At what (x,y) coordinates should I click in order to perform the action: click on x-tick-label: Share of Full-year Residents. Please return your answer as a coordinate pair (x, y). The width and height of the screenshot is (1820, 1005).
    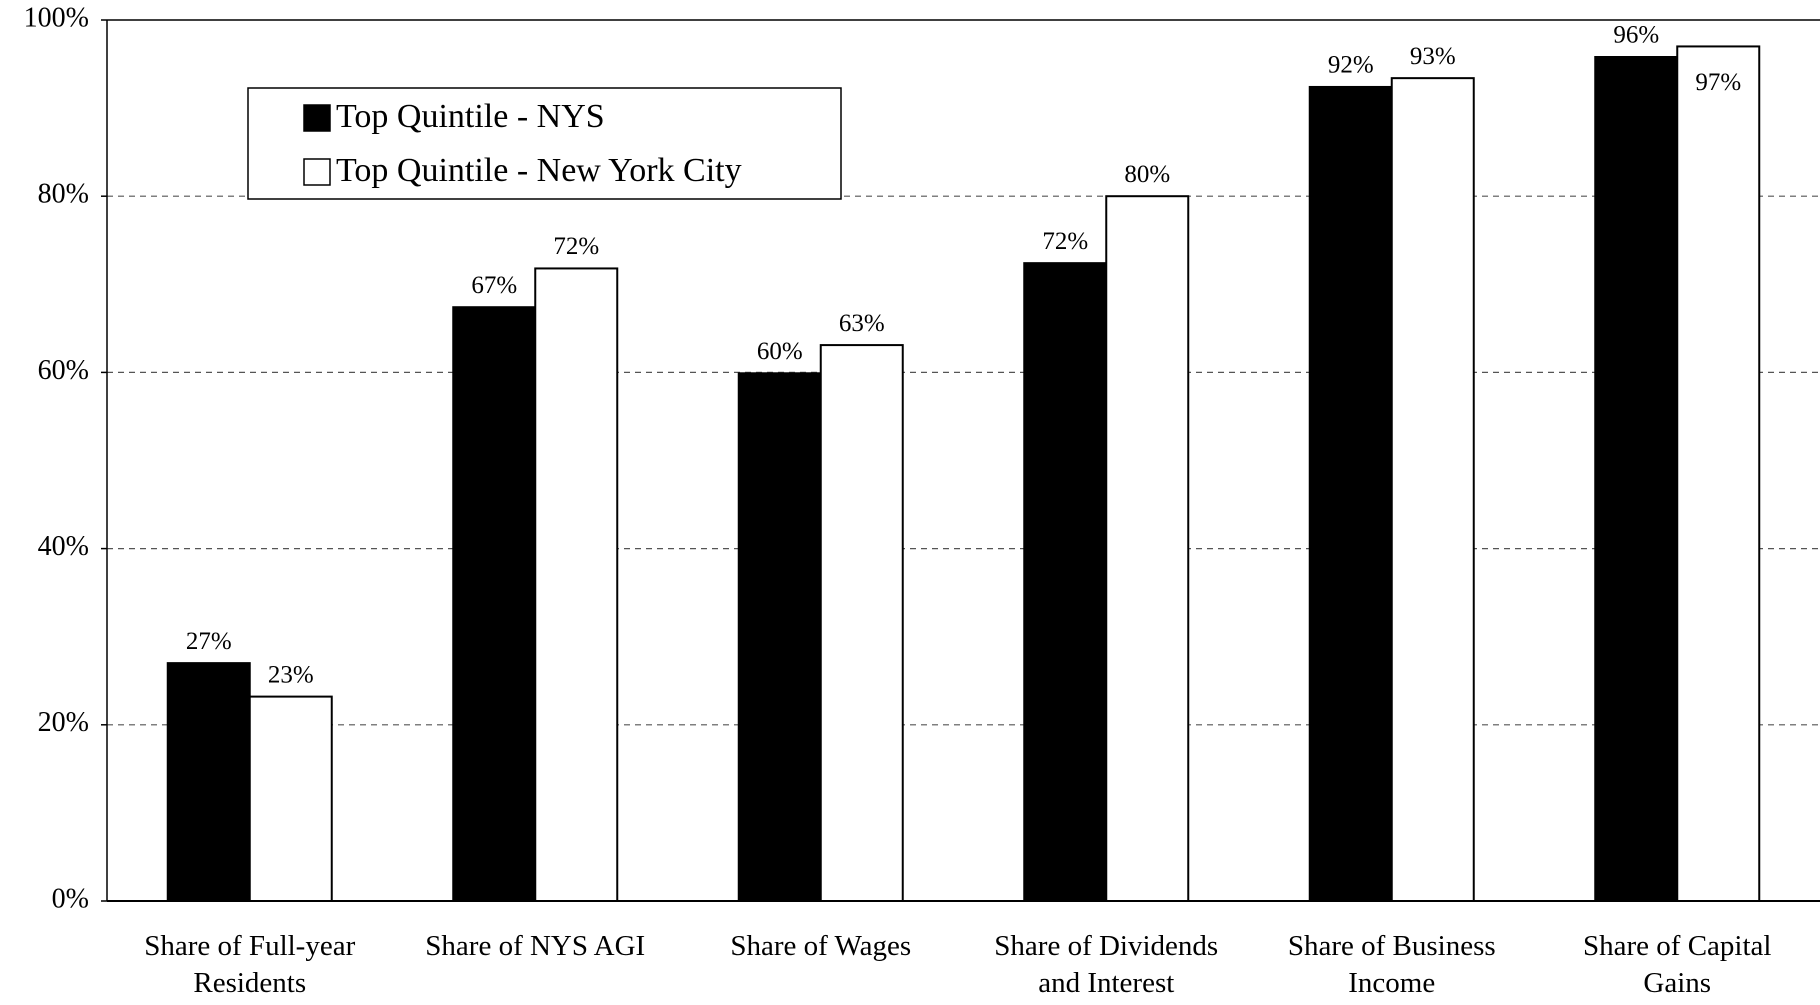
    Looking at the image, I should click on (250, 964).